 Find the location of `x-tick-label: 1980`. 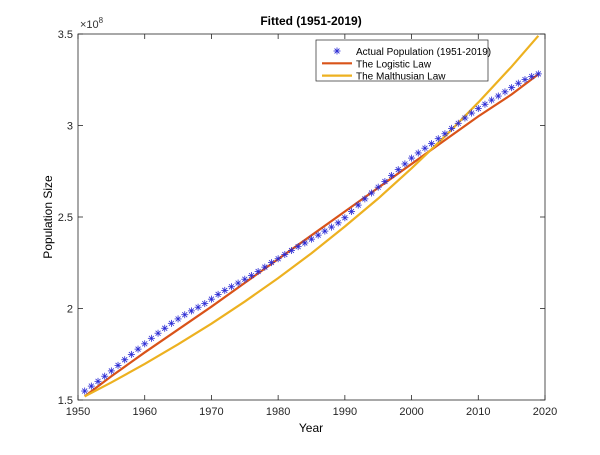

x-tick-label: 1980 is located at coordinates (278, 412).